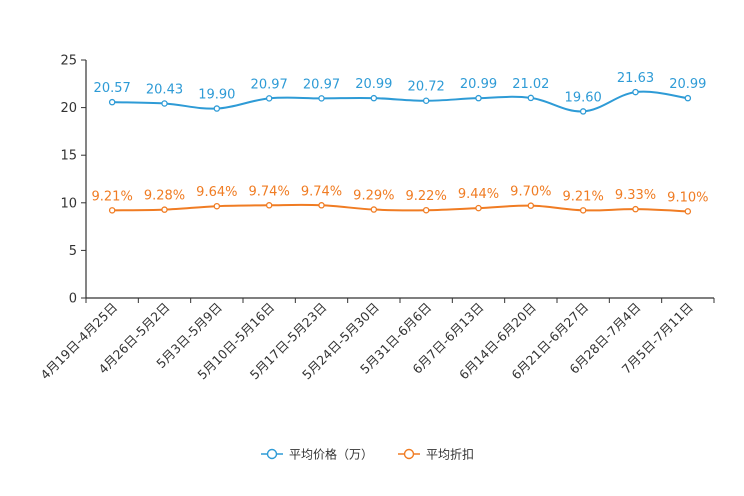 The image size is (744, 496). What do you see at coordinates (331, 454) in the screenshot?
I see `legend-label: 平均价格（万）` at bounding box center [331, 454].